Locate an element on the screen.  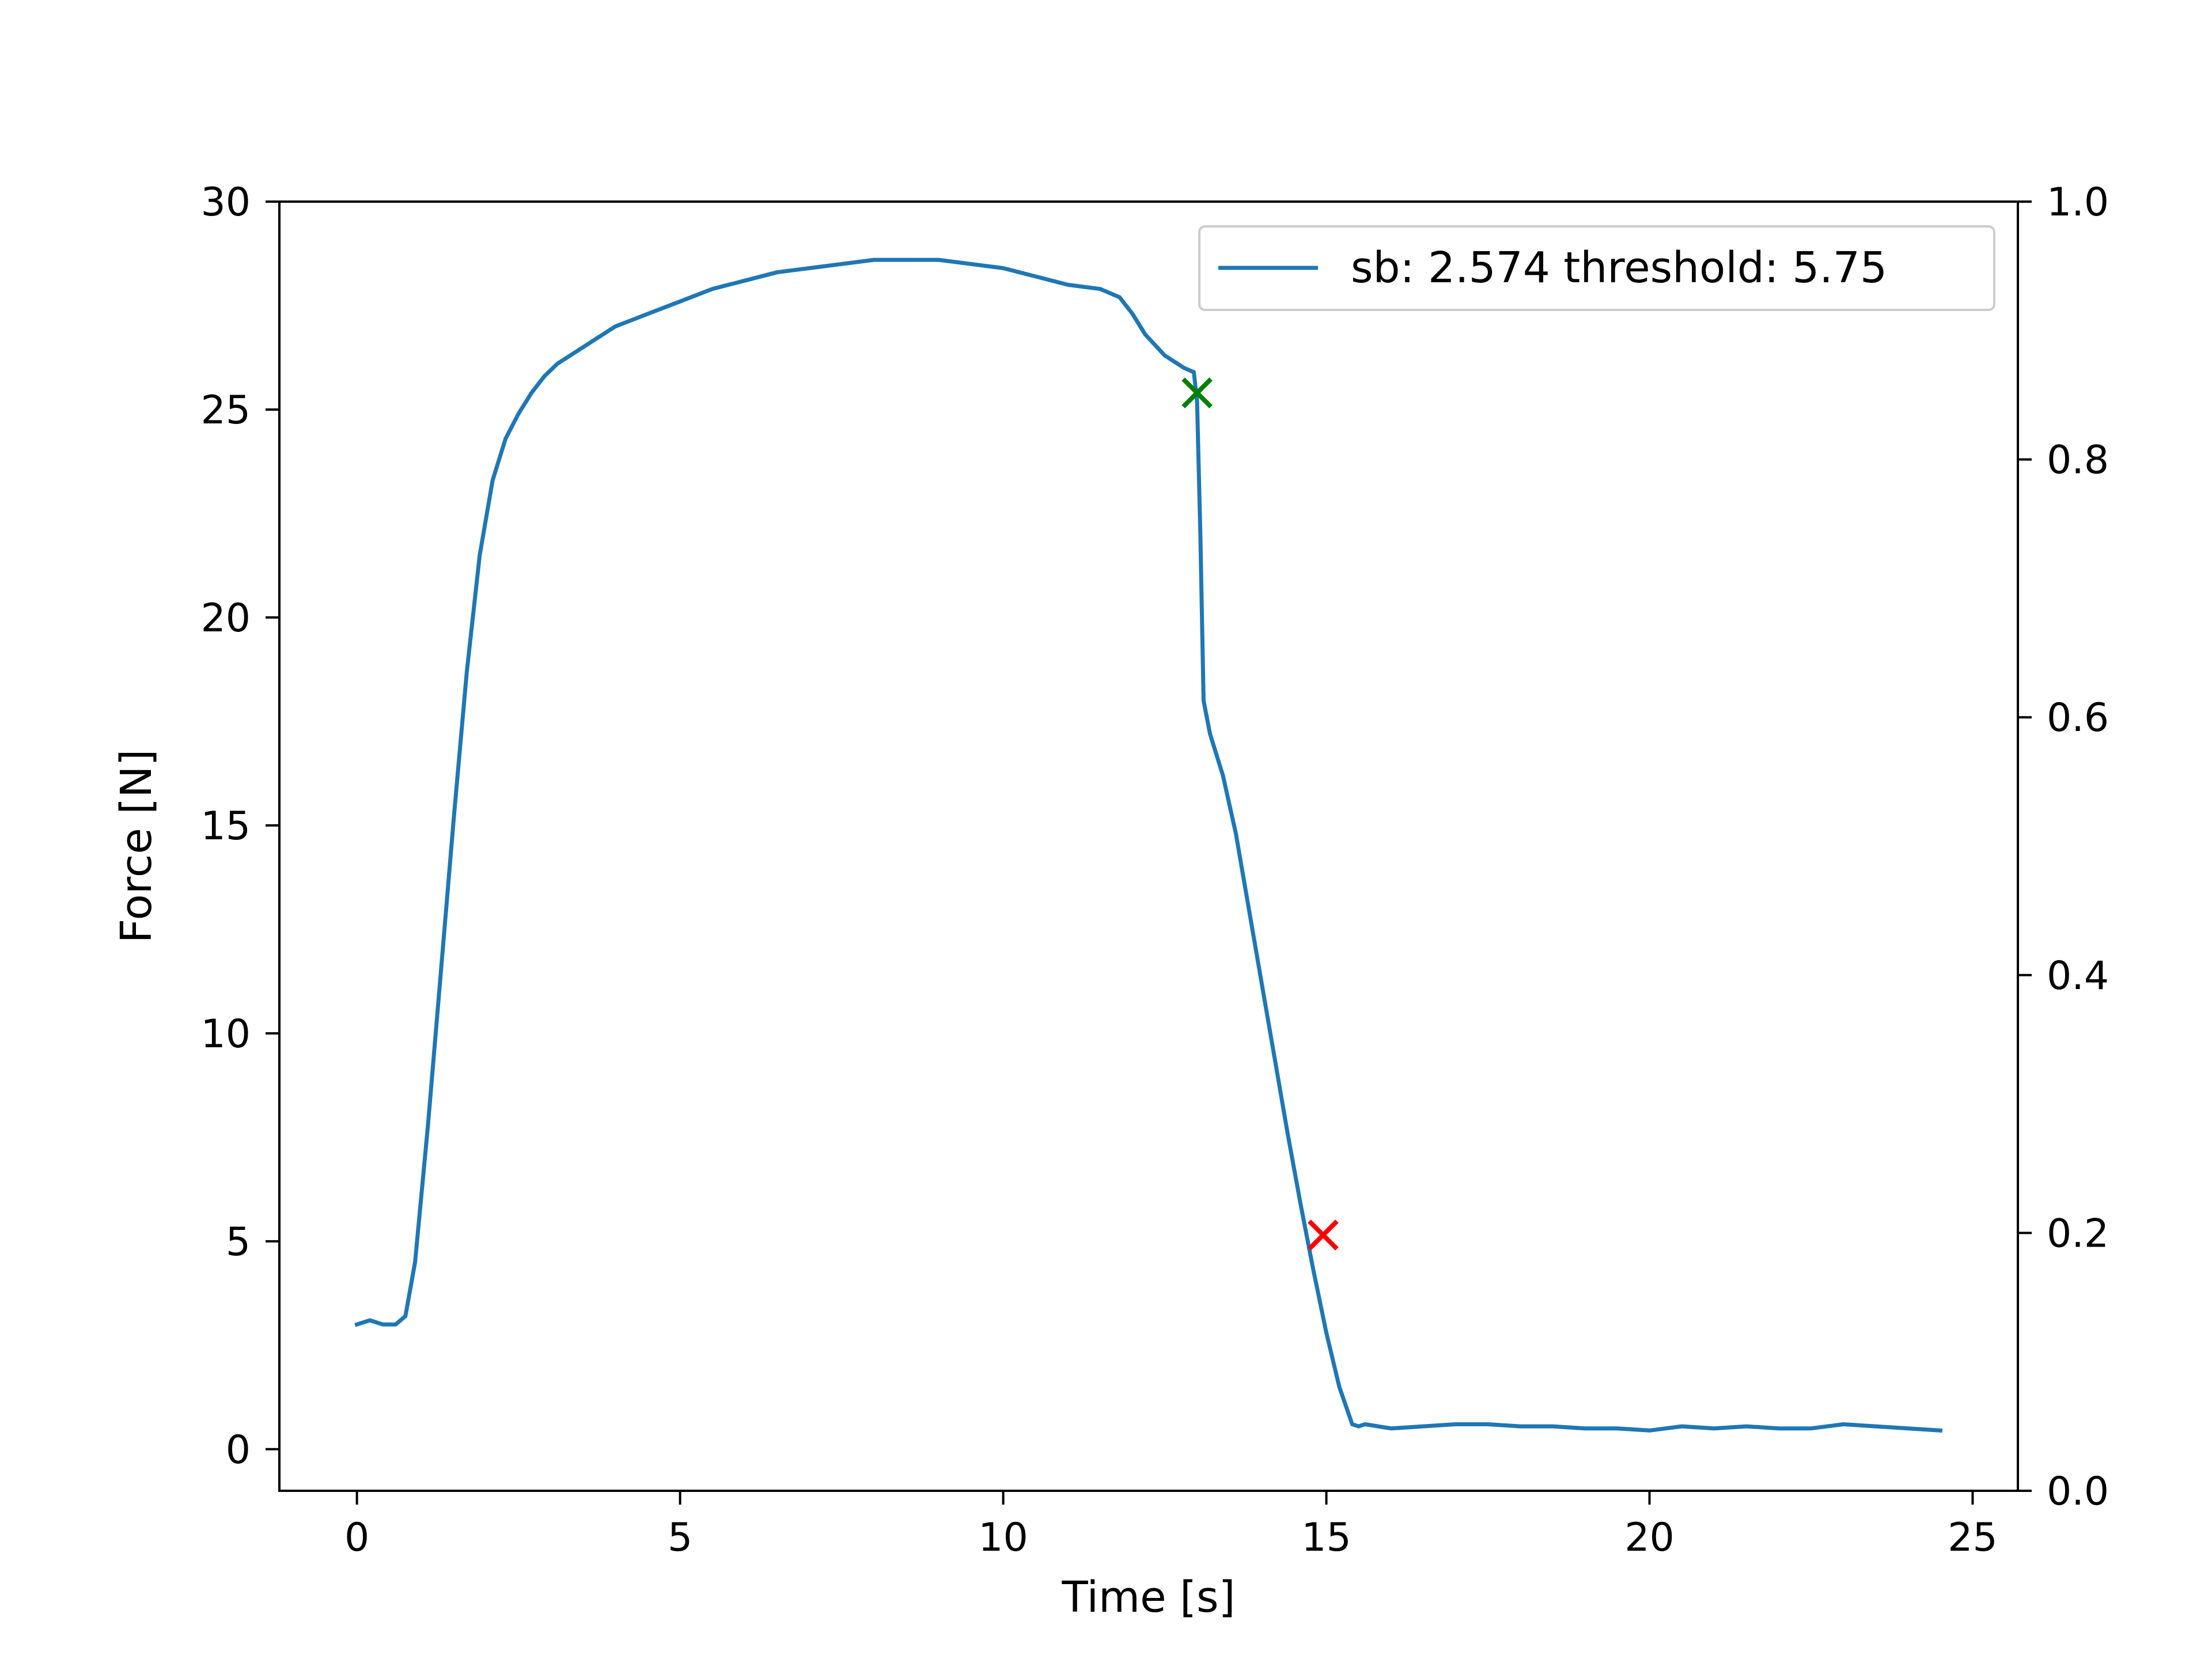
y2-tick-label: 0.2 is located at coordinates (2078, 1233).